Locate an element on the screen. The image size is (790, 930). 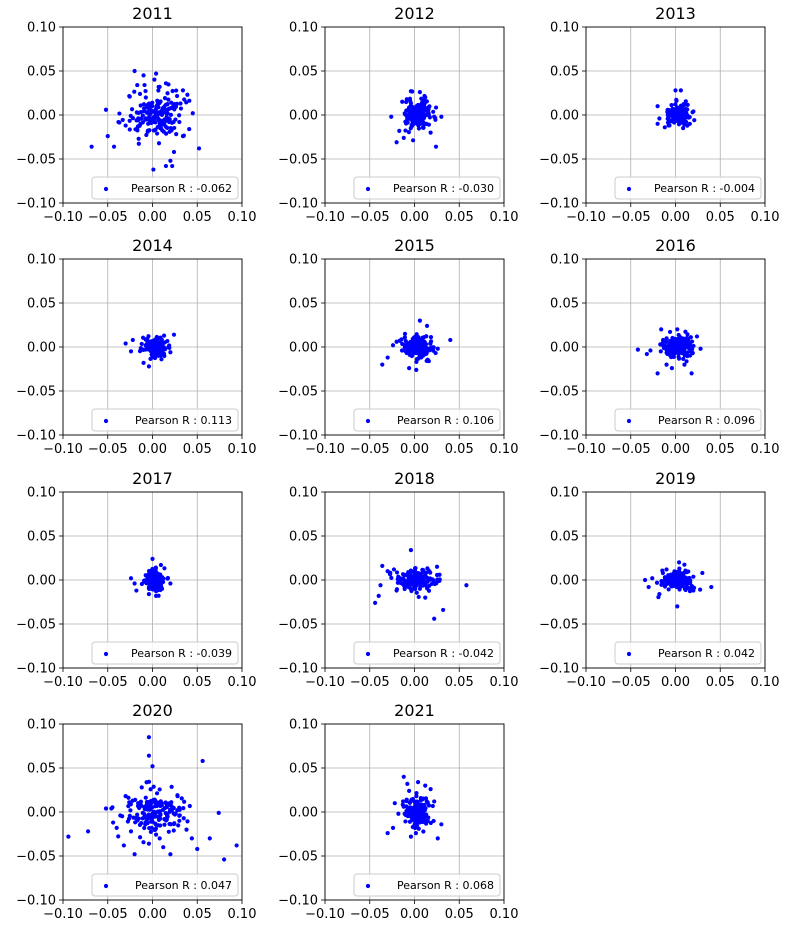
subplot-title: 2011 is located at coordinates (152, 13).